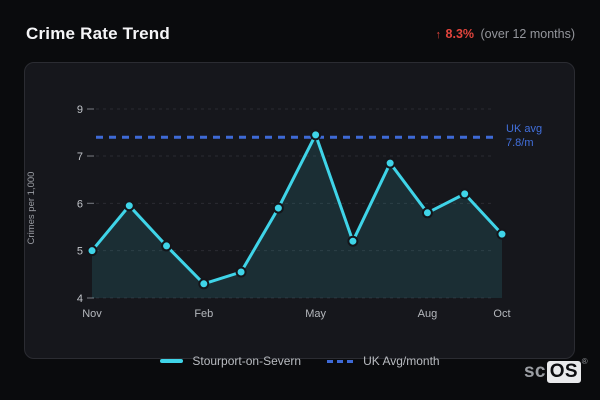 The image size is (600, 400). Describe the element at coordinates (428, 314) in the screenshot. I see `x-tick-label: Aug` at that location.